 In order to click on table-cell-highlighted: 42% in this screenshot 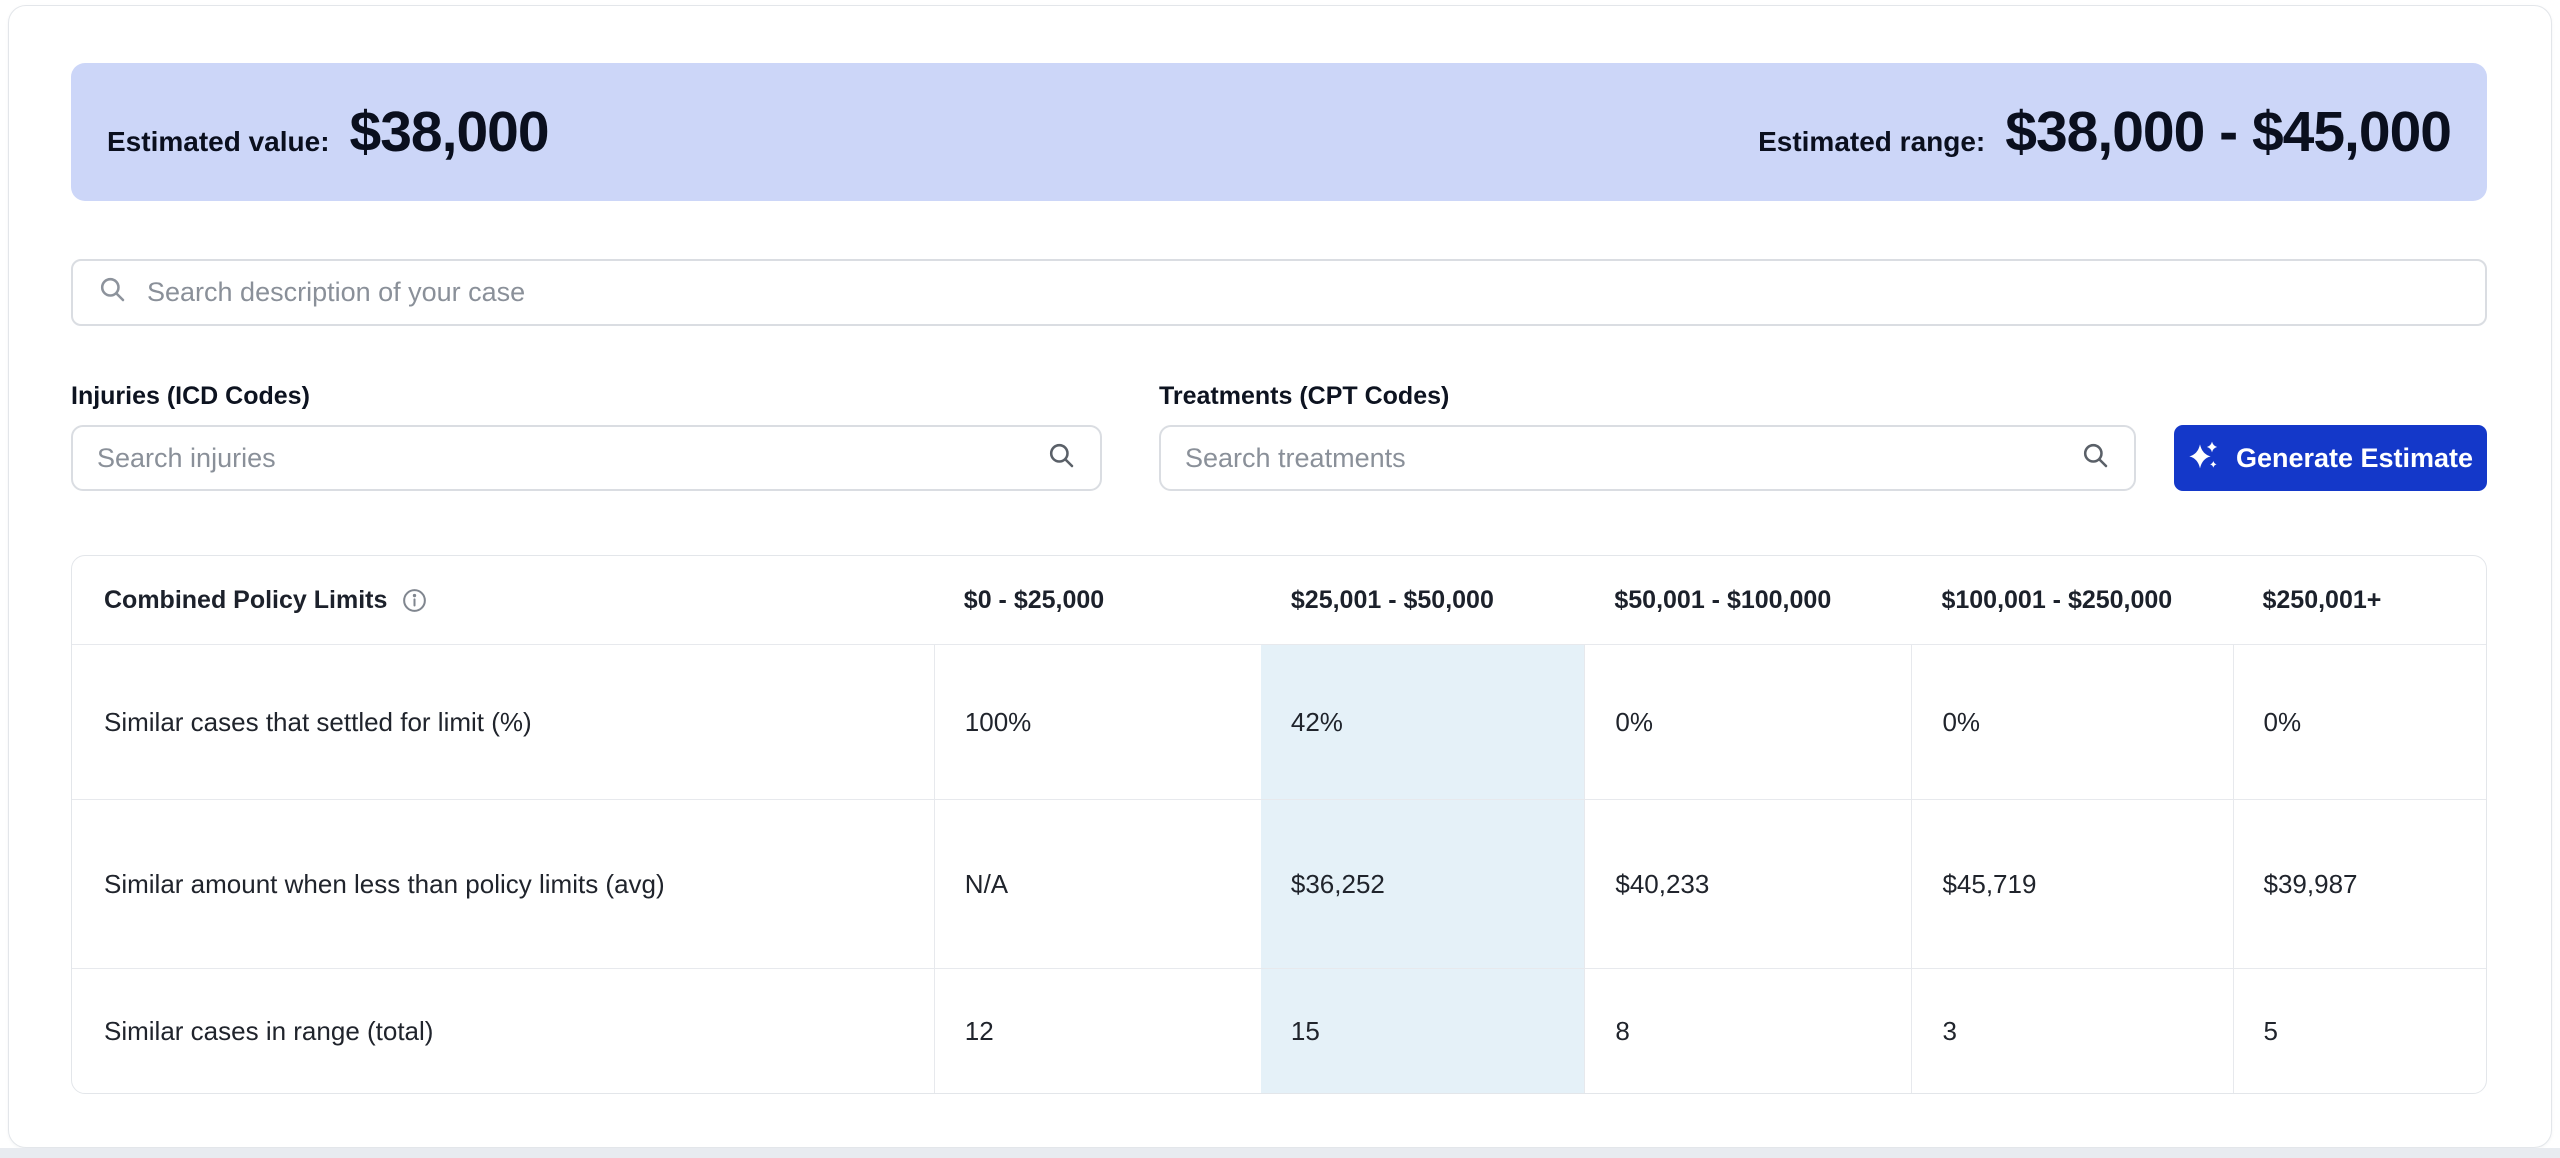, I will do `click(1422, 722)`.